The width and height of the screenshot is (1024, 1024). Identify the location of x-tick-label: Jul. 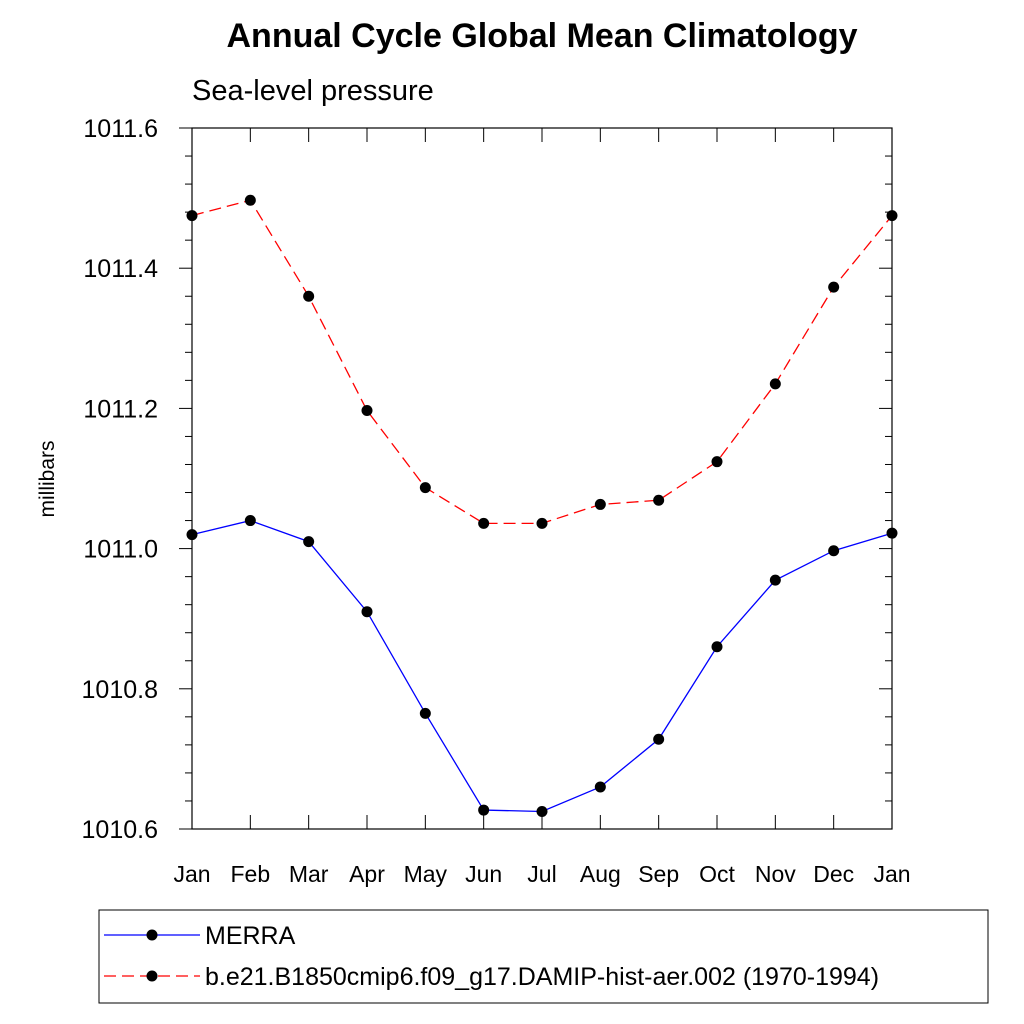
(541, 874).